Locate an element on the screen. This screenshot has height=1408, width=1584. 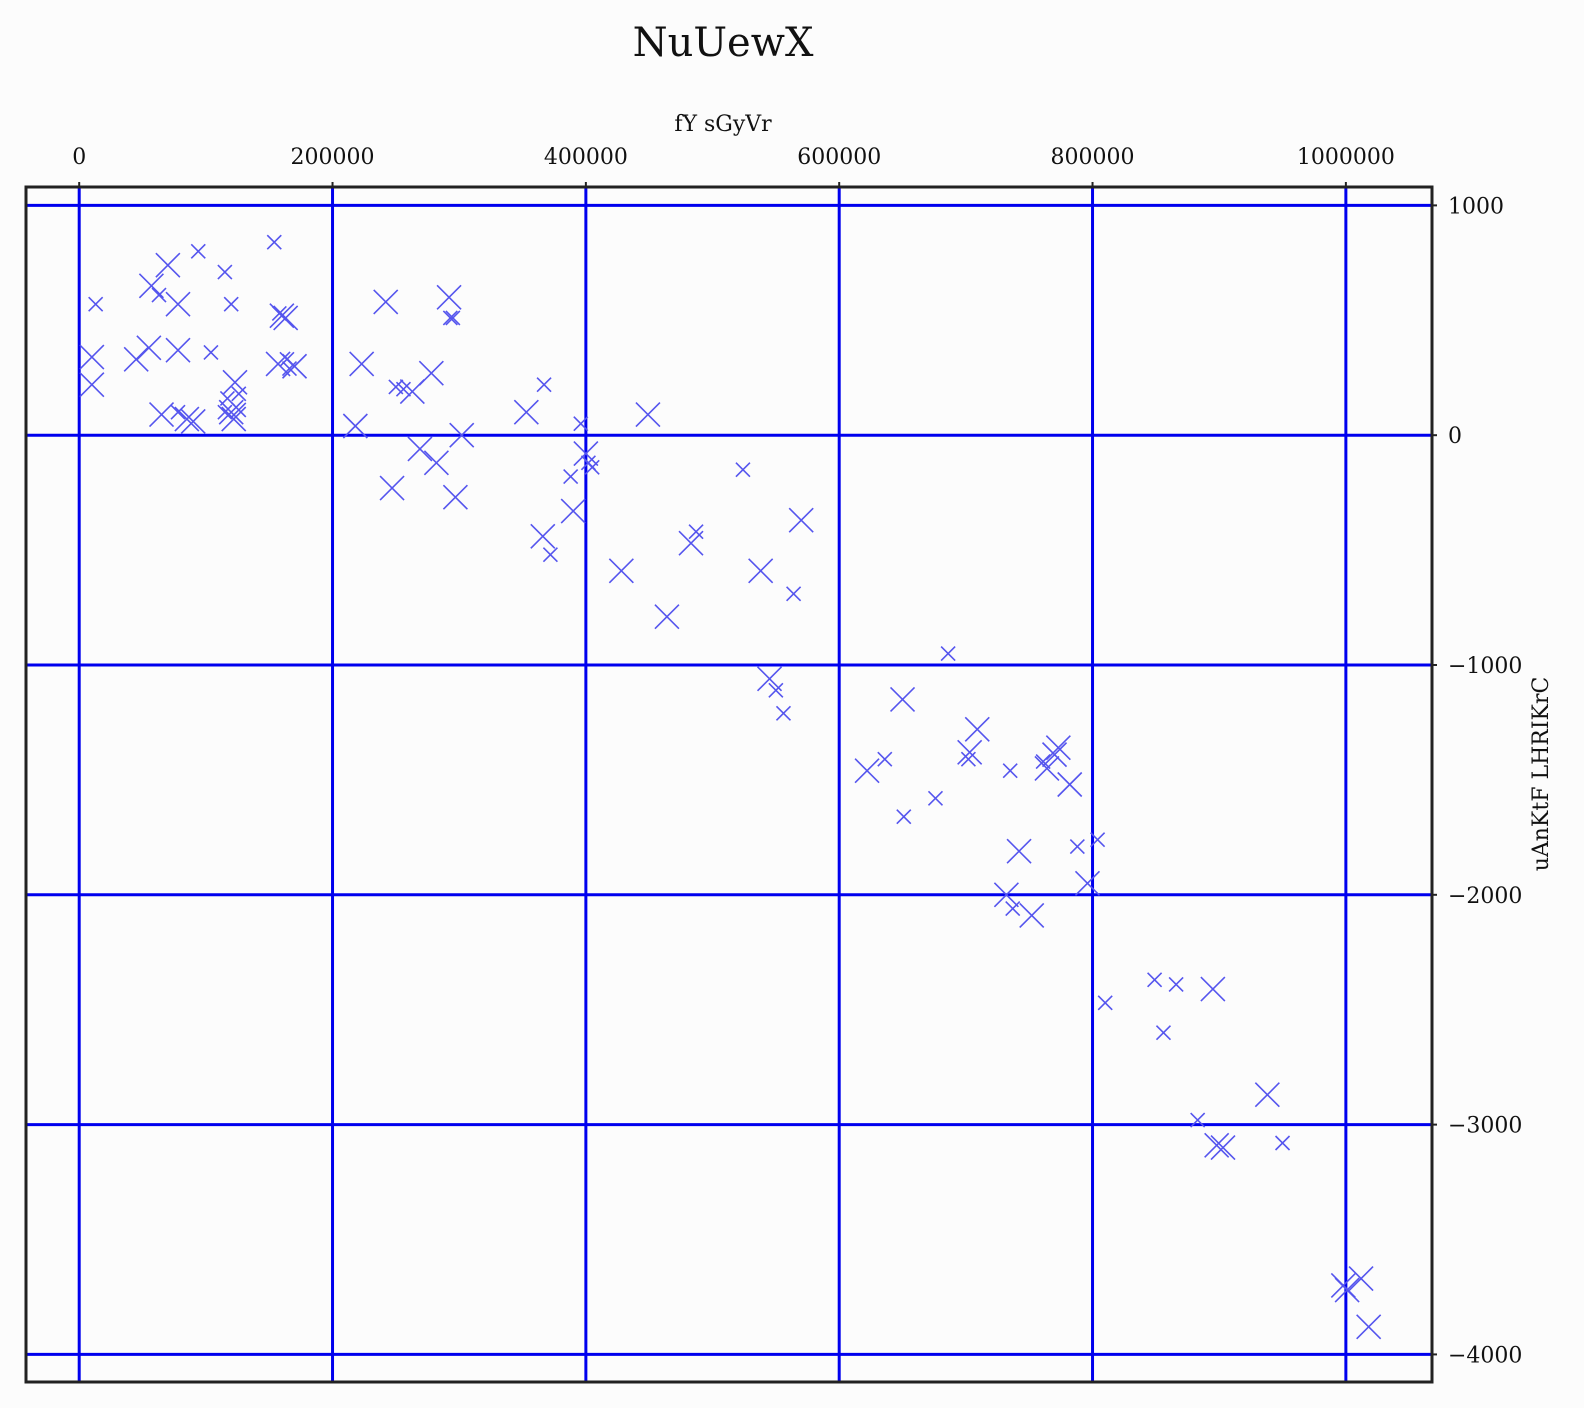
x-tick-label: 1000000 is located at coordinates (1346, 157).